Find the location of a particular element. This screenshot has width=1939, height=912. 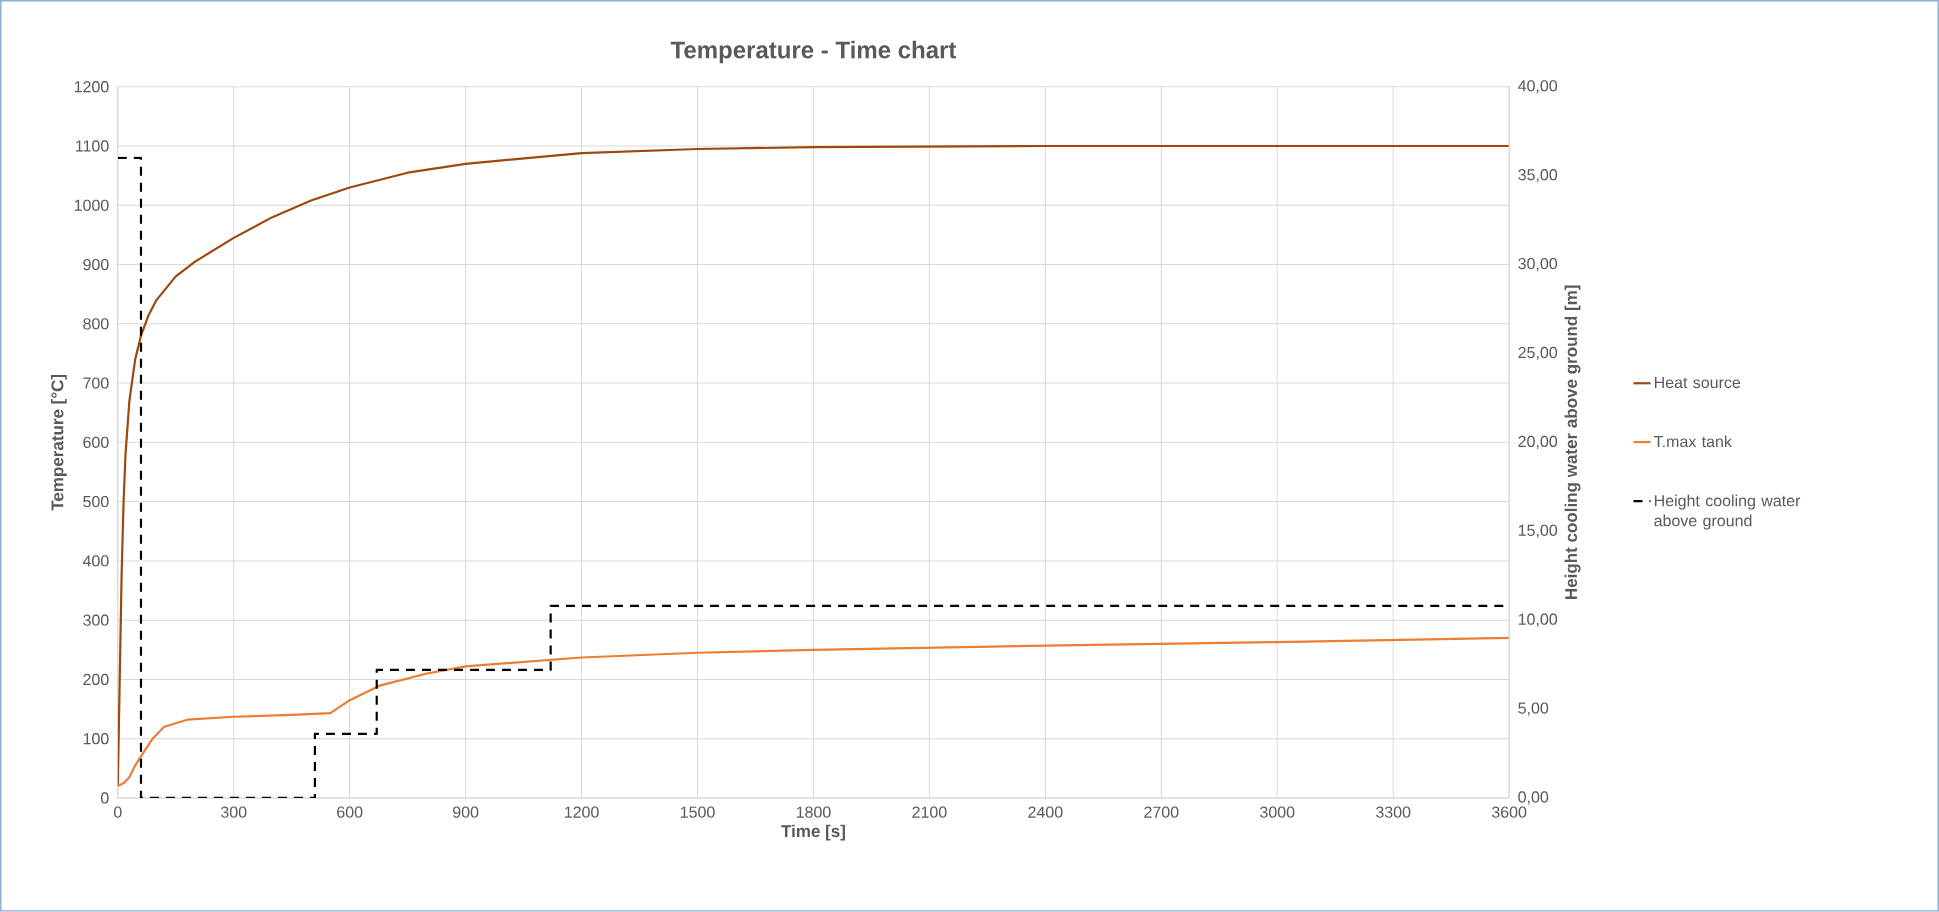

x-tick-label: 600 is located at coordinates (350, 812).